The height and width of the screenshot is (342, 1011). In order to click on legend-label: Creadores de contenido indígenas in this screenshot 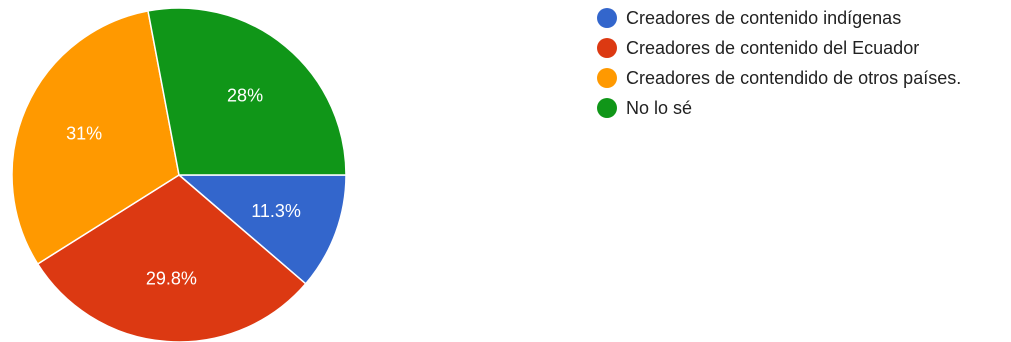, I will do `click(764, 18)`.